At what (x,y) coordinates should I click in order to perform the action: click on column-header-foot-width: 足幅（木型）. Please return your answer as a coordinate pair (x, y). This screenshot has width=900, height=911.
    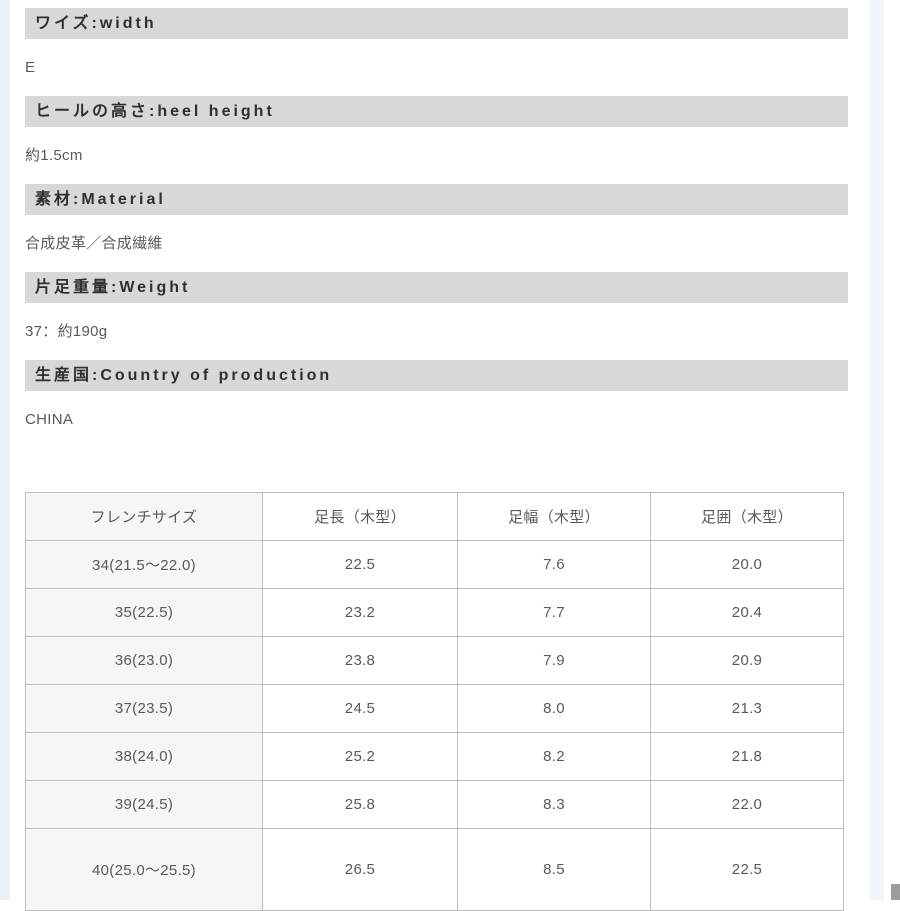
    Looking at the image, I should click on (554, 517).